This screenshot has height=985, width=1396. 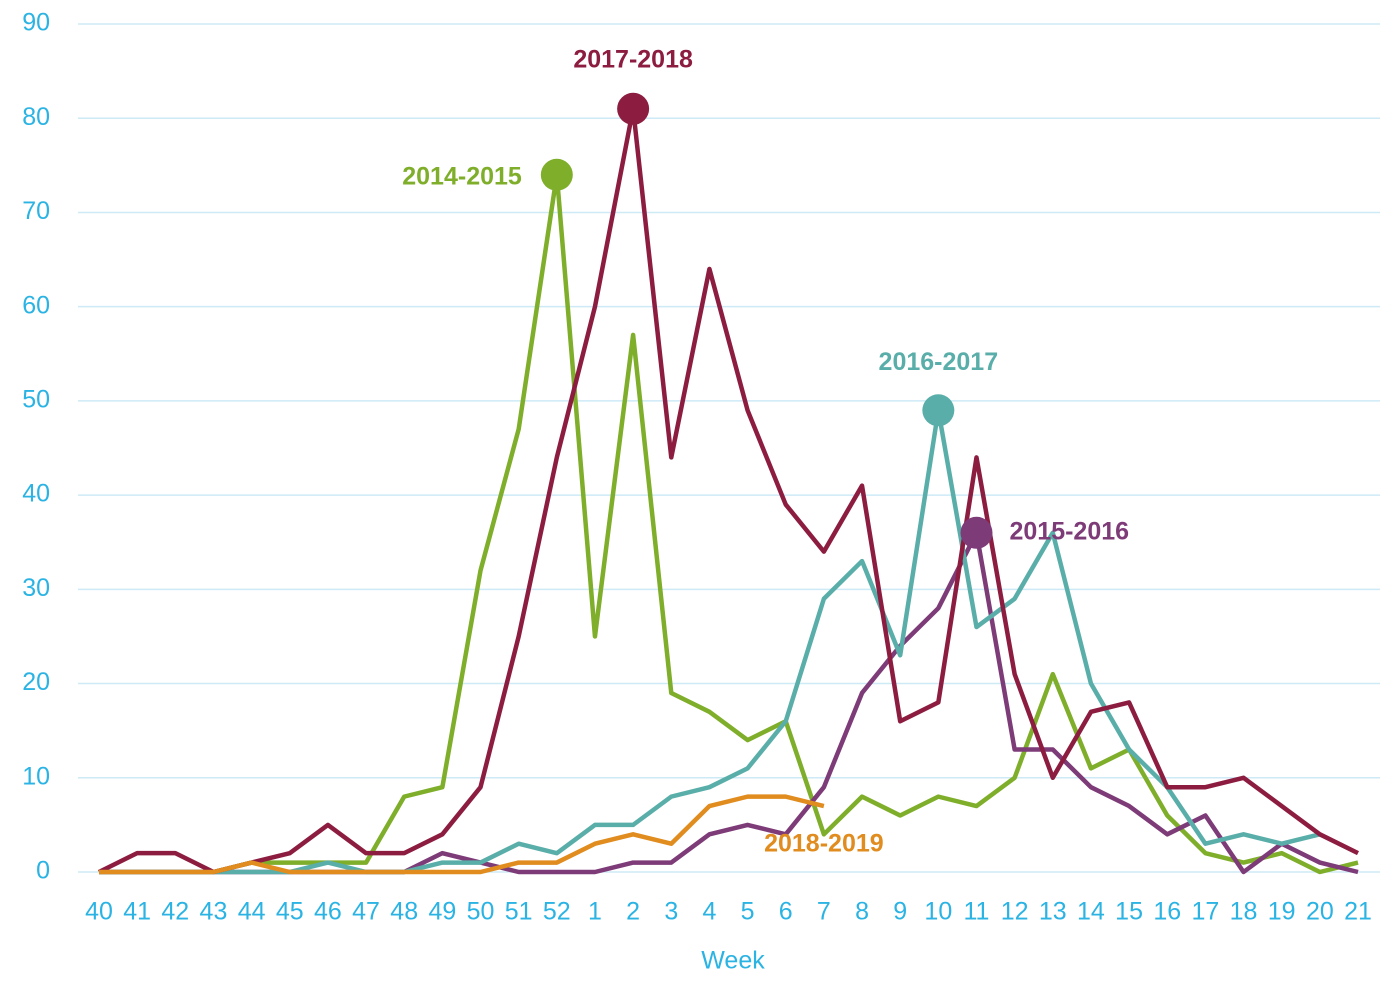 What do you see at coordinates (252, 912) in the screenshot?
I see `x-tick-label: 44` at bounding box center [252, 912].